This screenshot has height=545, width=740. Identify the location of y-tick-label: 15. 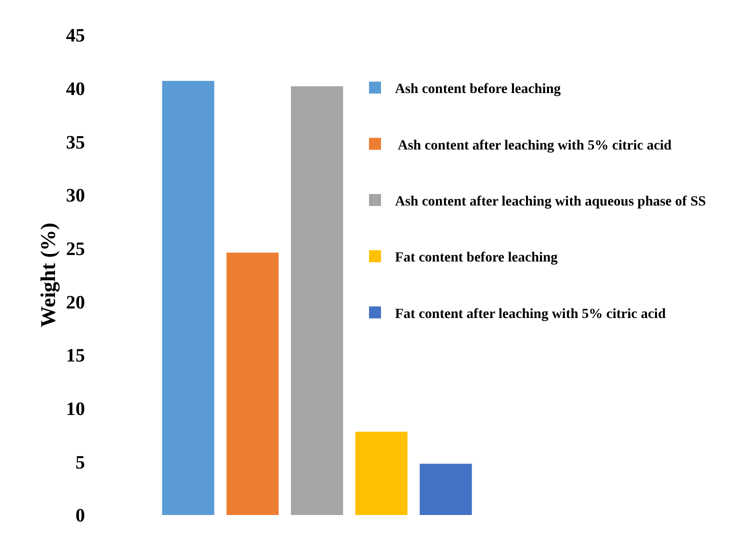
(75, 356).